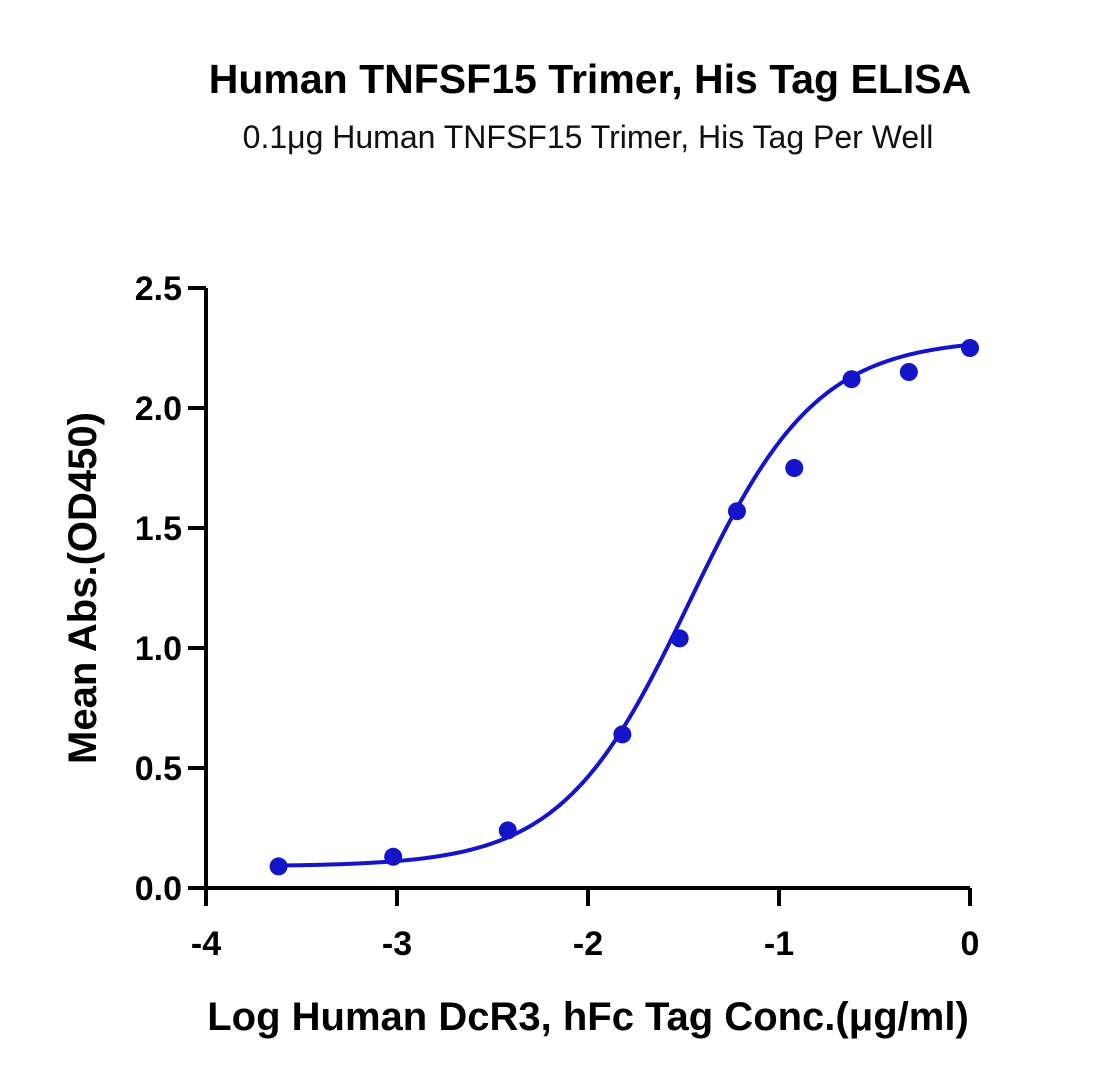 The image size is (1102, 1087). I want to click on y-tick-label: 1.0, so click(158, 649).